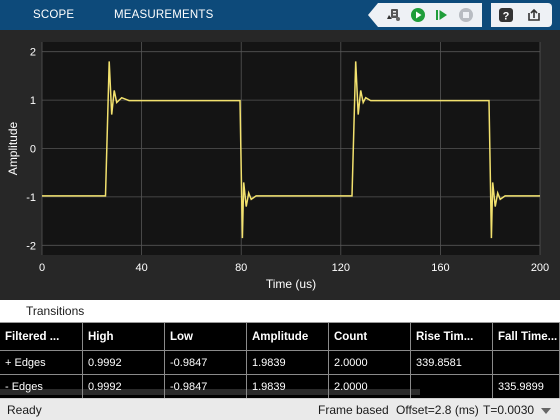 The width and height of the screenshot is (560, 420). Describe the element at coordinates (534, 15) in the screenshot. I see `undock-icon` at that location.